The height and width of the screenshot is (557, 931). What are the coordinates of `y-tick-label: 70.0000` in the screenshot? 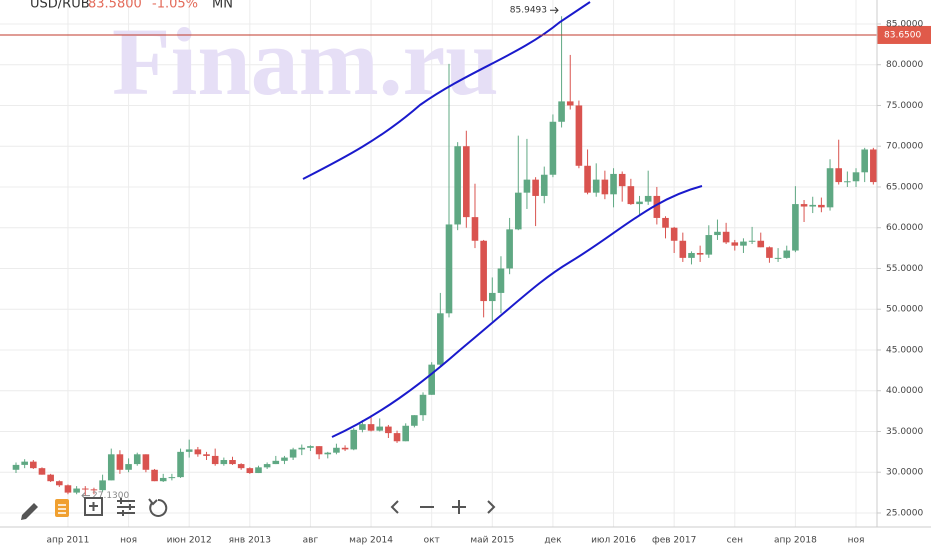 It's located at (904, 147).